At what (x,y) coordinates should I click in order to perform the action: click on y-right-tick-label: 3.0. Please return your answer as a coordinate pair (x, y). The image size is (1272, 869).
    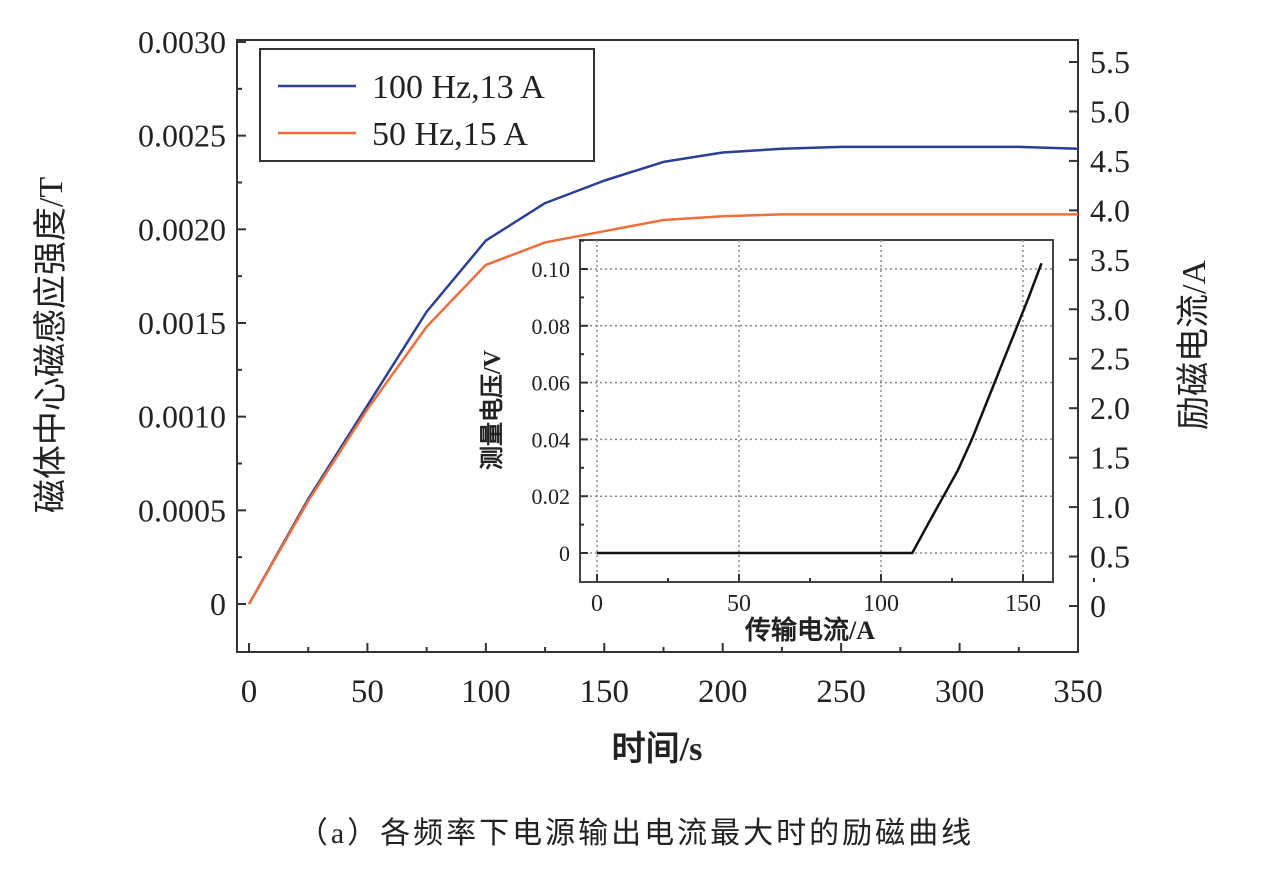
    Looking at the image, I should click on (1110, 309).